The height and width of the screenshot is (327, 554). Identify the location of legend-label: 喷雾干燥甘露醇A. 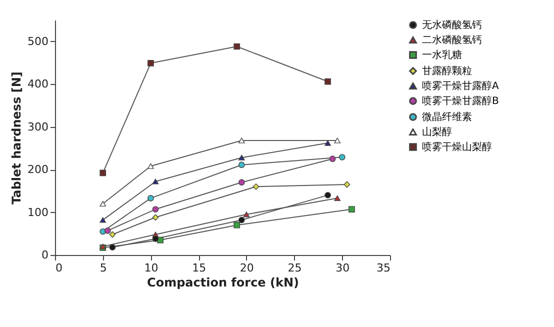
(460, 86).